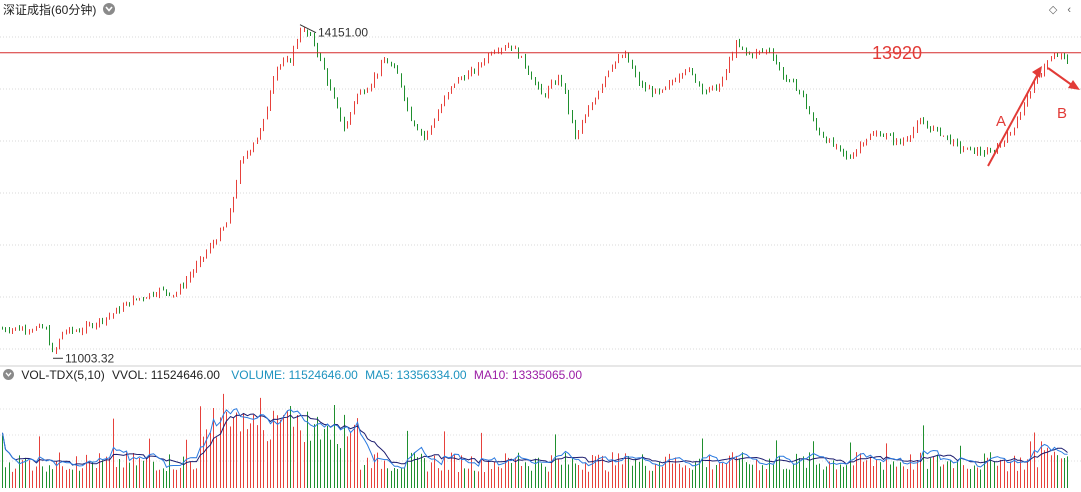 The image size is (1081, 492). I want to click on trend-annotations: A B, so click(1033, 116).